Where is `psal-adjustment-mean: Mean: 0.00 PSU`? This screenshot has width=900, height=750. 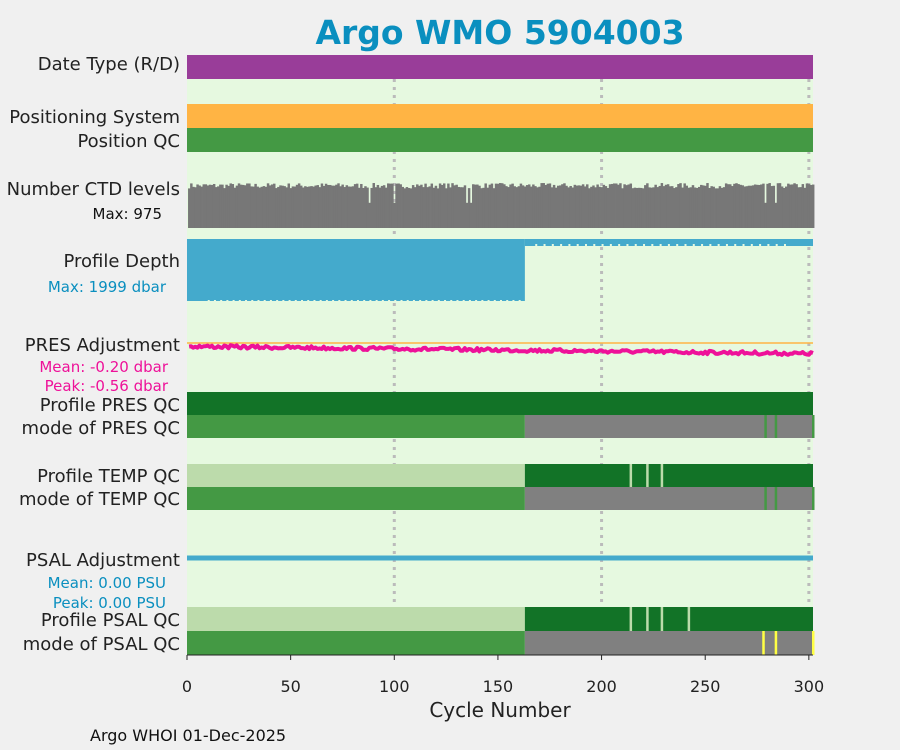 psal-adjustment-mean: Mean: 0.00 PSU is located at coordinates (107, 583).